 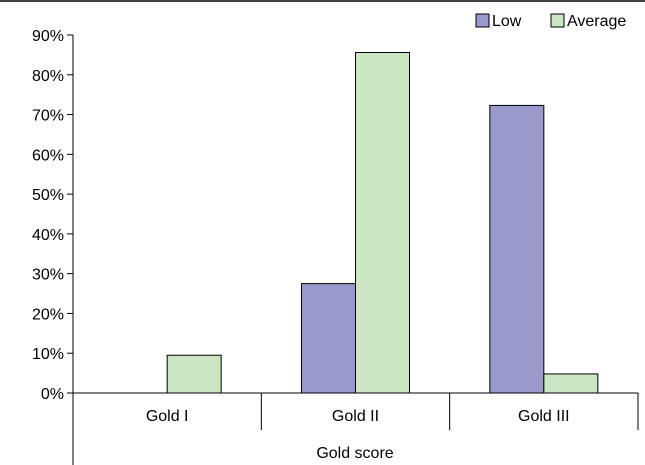 I want to click on legend: Low Average, so click(x=550, y=21).